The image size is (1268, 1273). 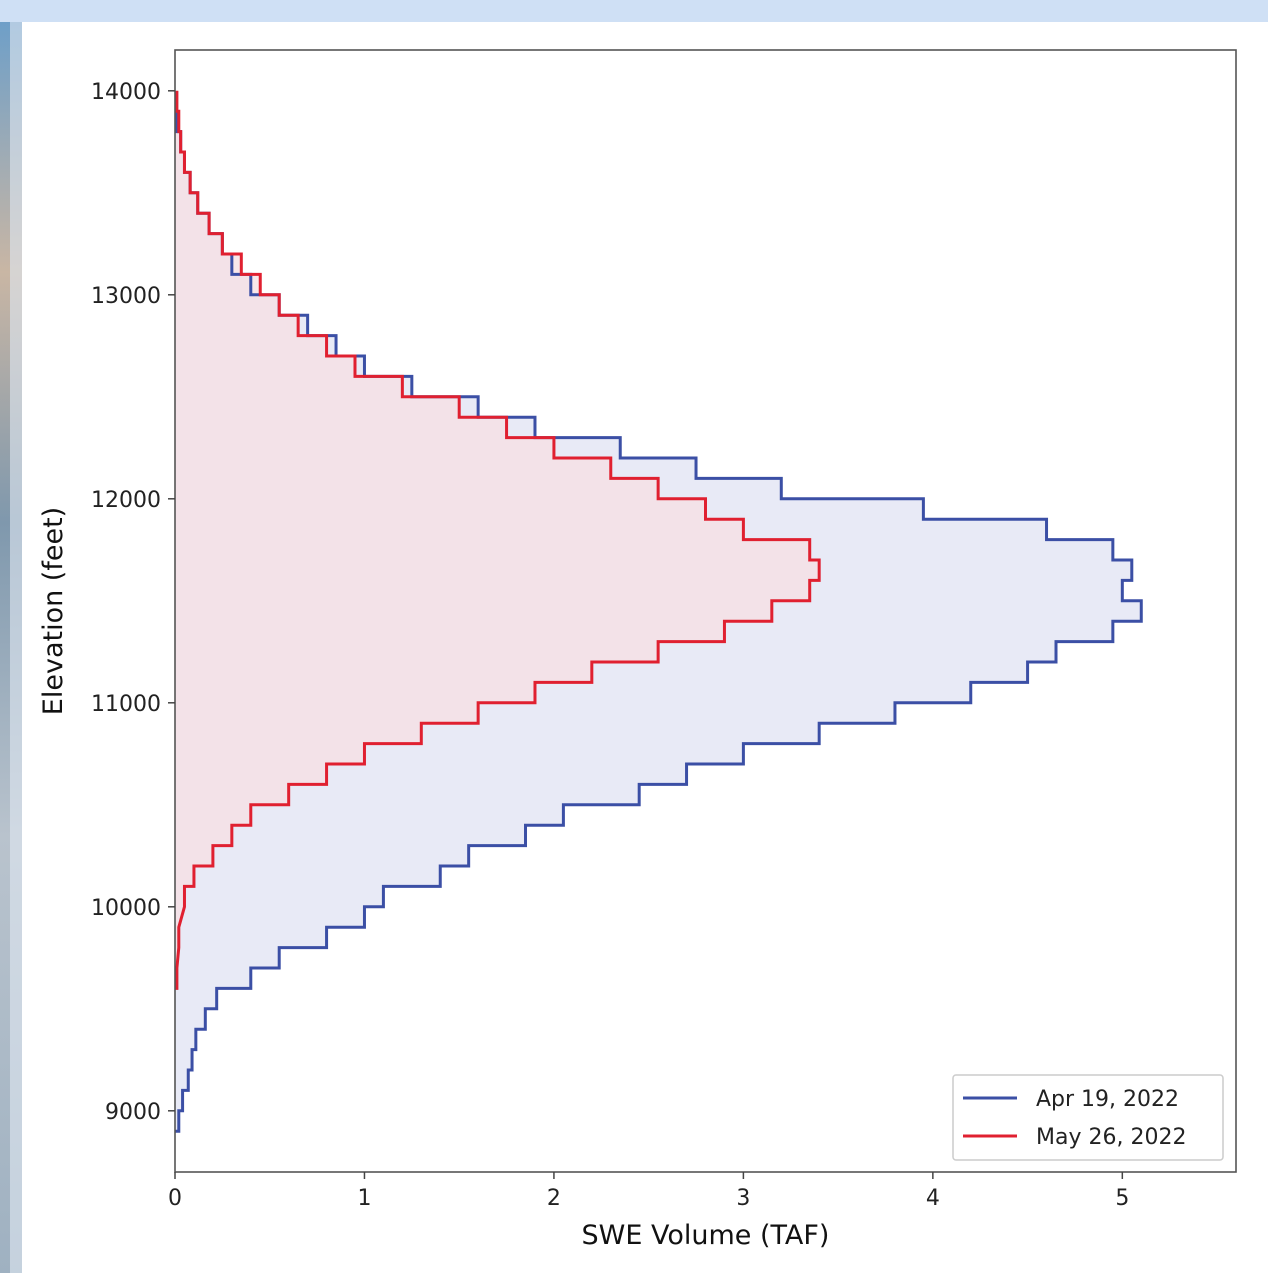 What do you see at coordinates (634, 11) in the screenshot?
I see `window-top-band` at bounding box center [634, 11].